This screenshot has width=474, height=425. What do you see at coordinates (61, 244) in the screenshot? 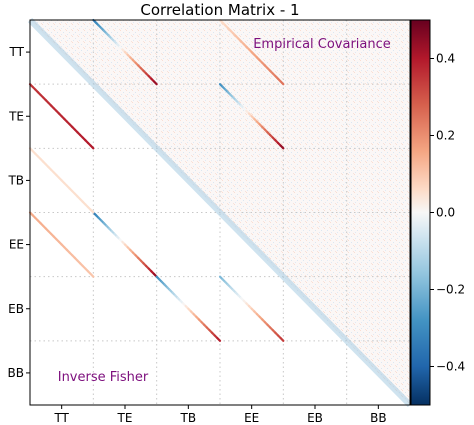
I see `band-ee-tt` at bounding box center [61, 244].